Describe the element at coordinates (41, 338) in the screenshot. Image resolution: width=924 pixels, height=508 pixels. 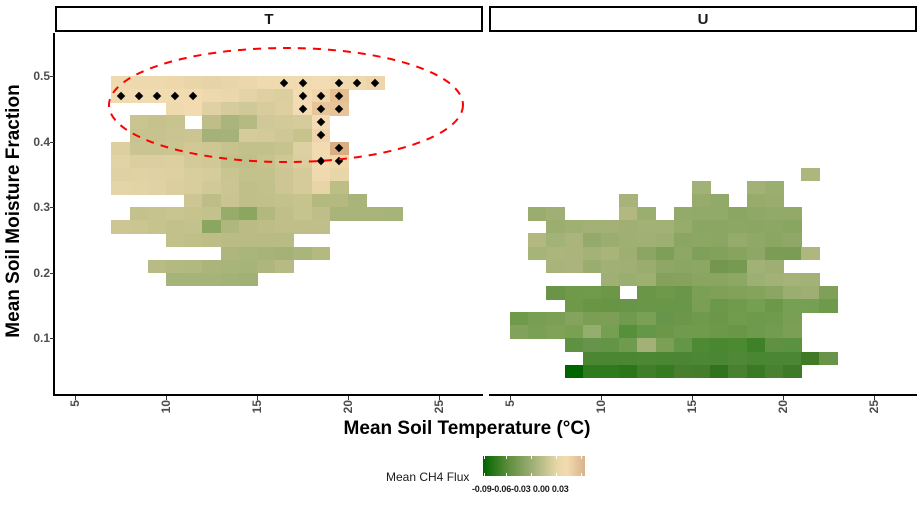
I see `y-tick-label: 0.1` at that location.